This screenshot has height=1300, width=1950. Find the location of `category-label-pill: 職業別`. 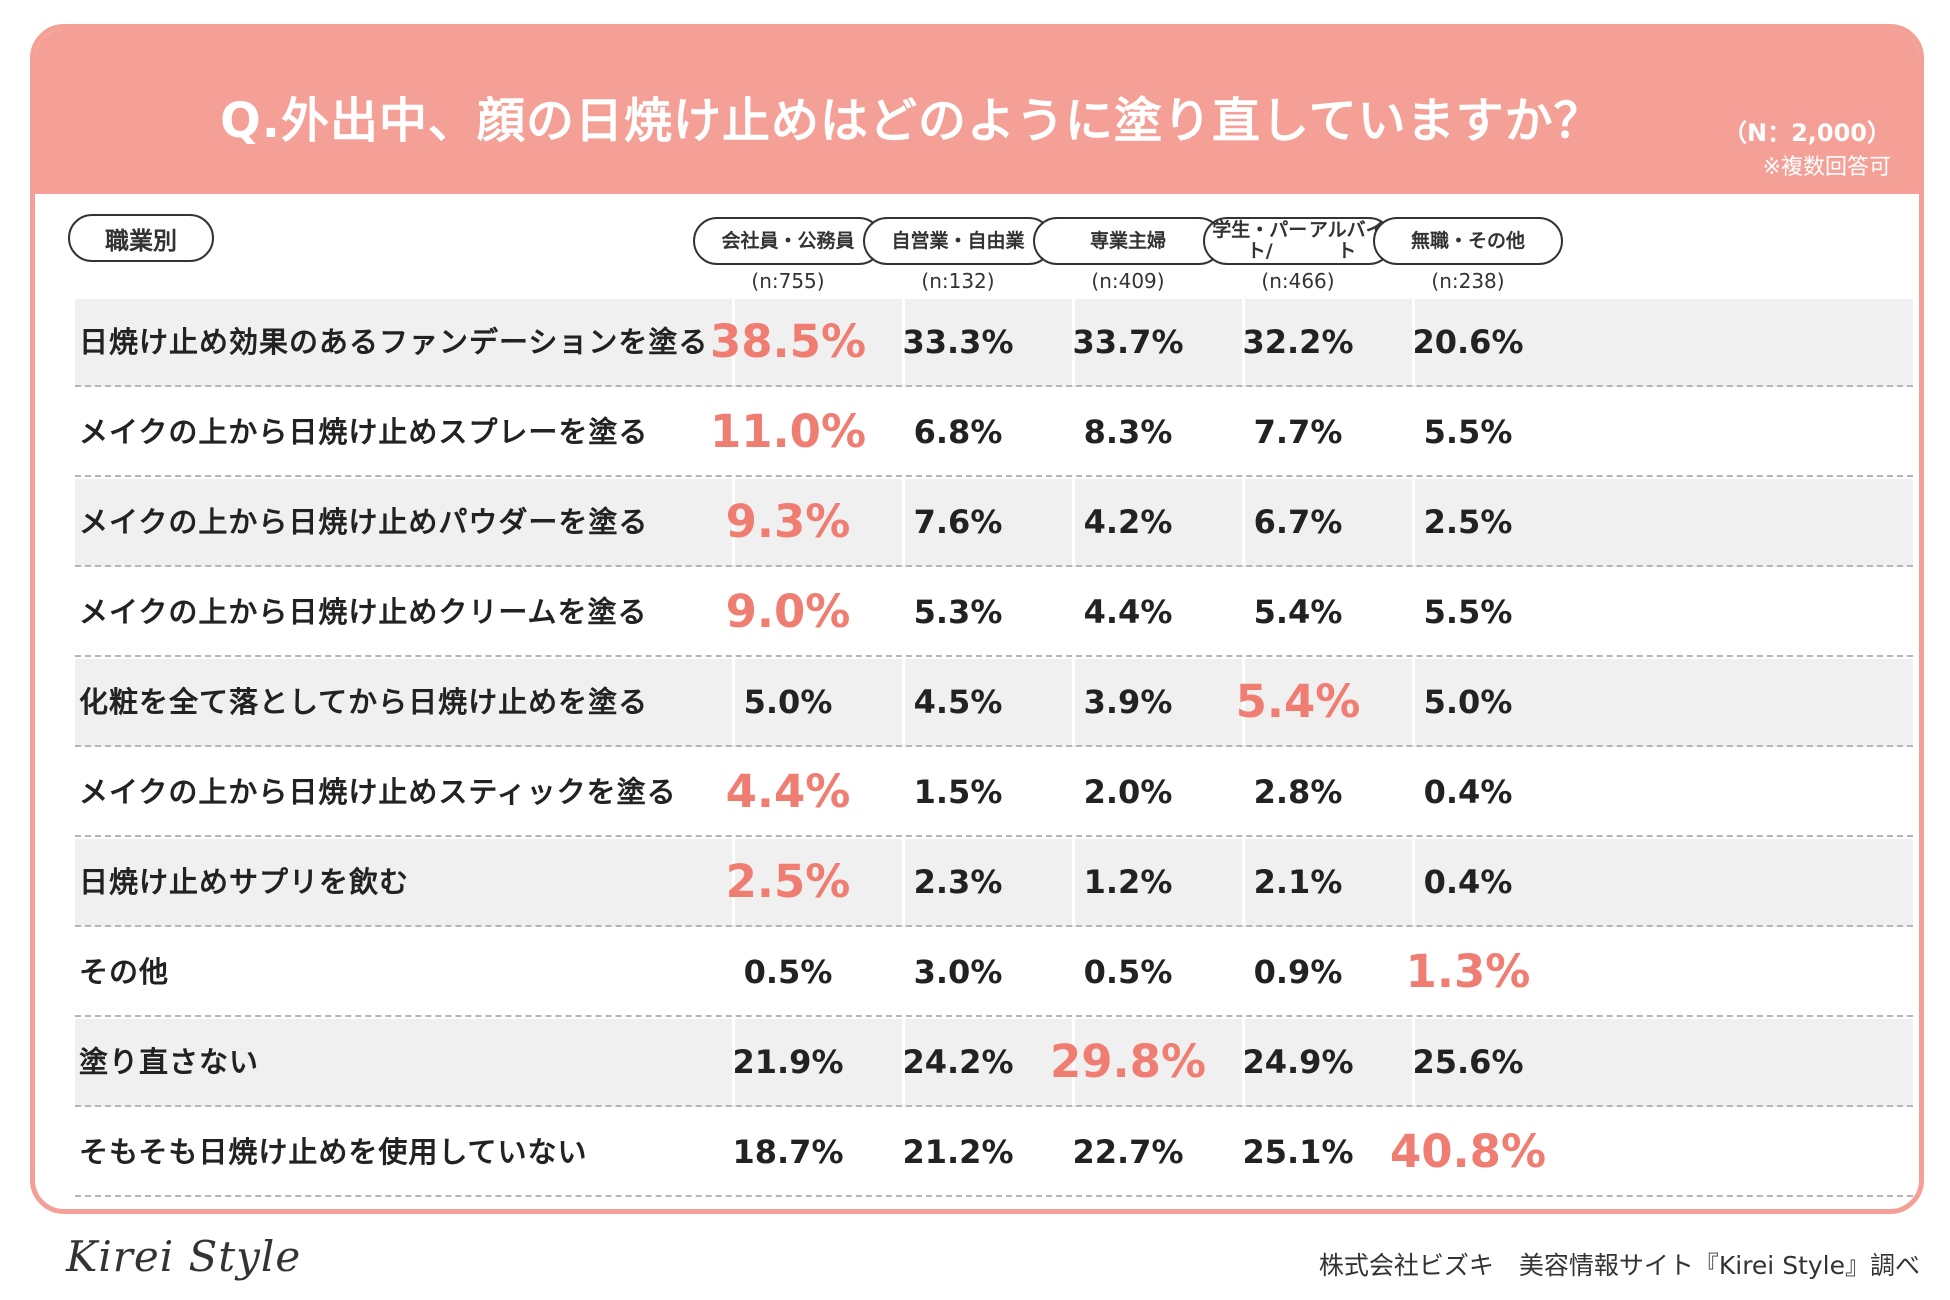

category-label-pill: 職業別 is located at coordinates (141, 238).